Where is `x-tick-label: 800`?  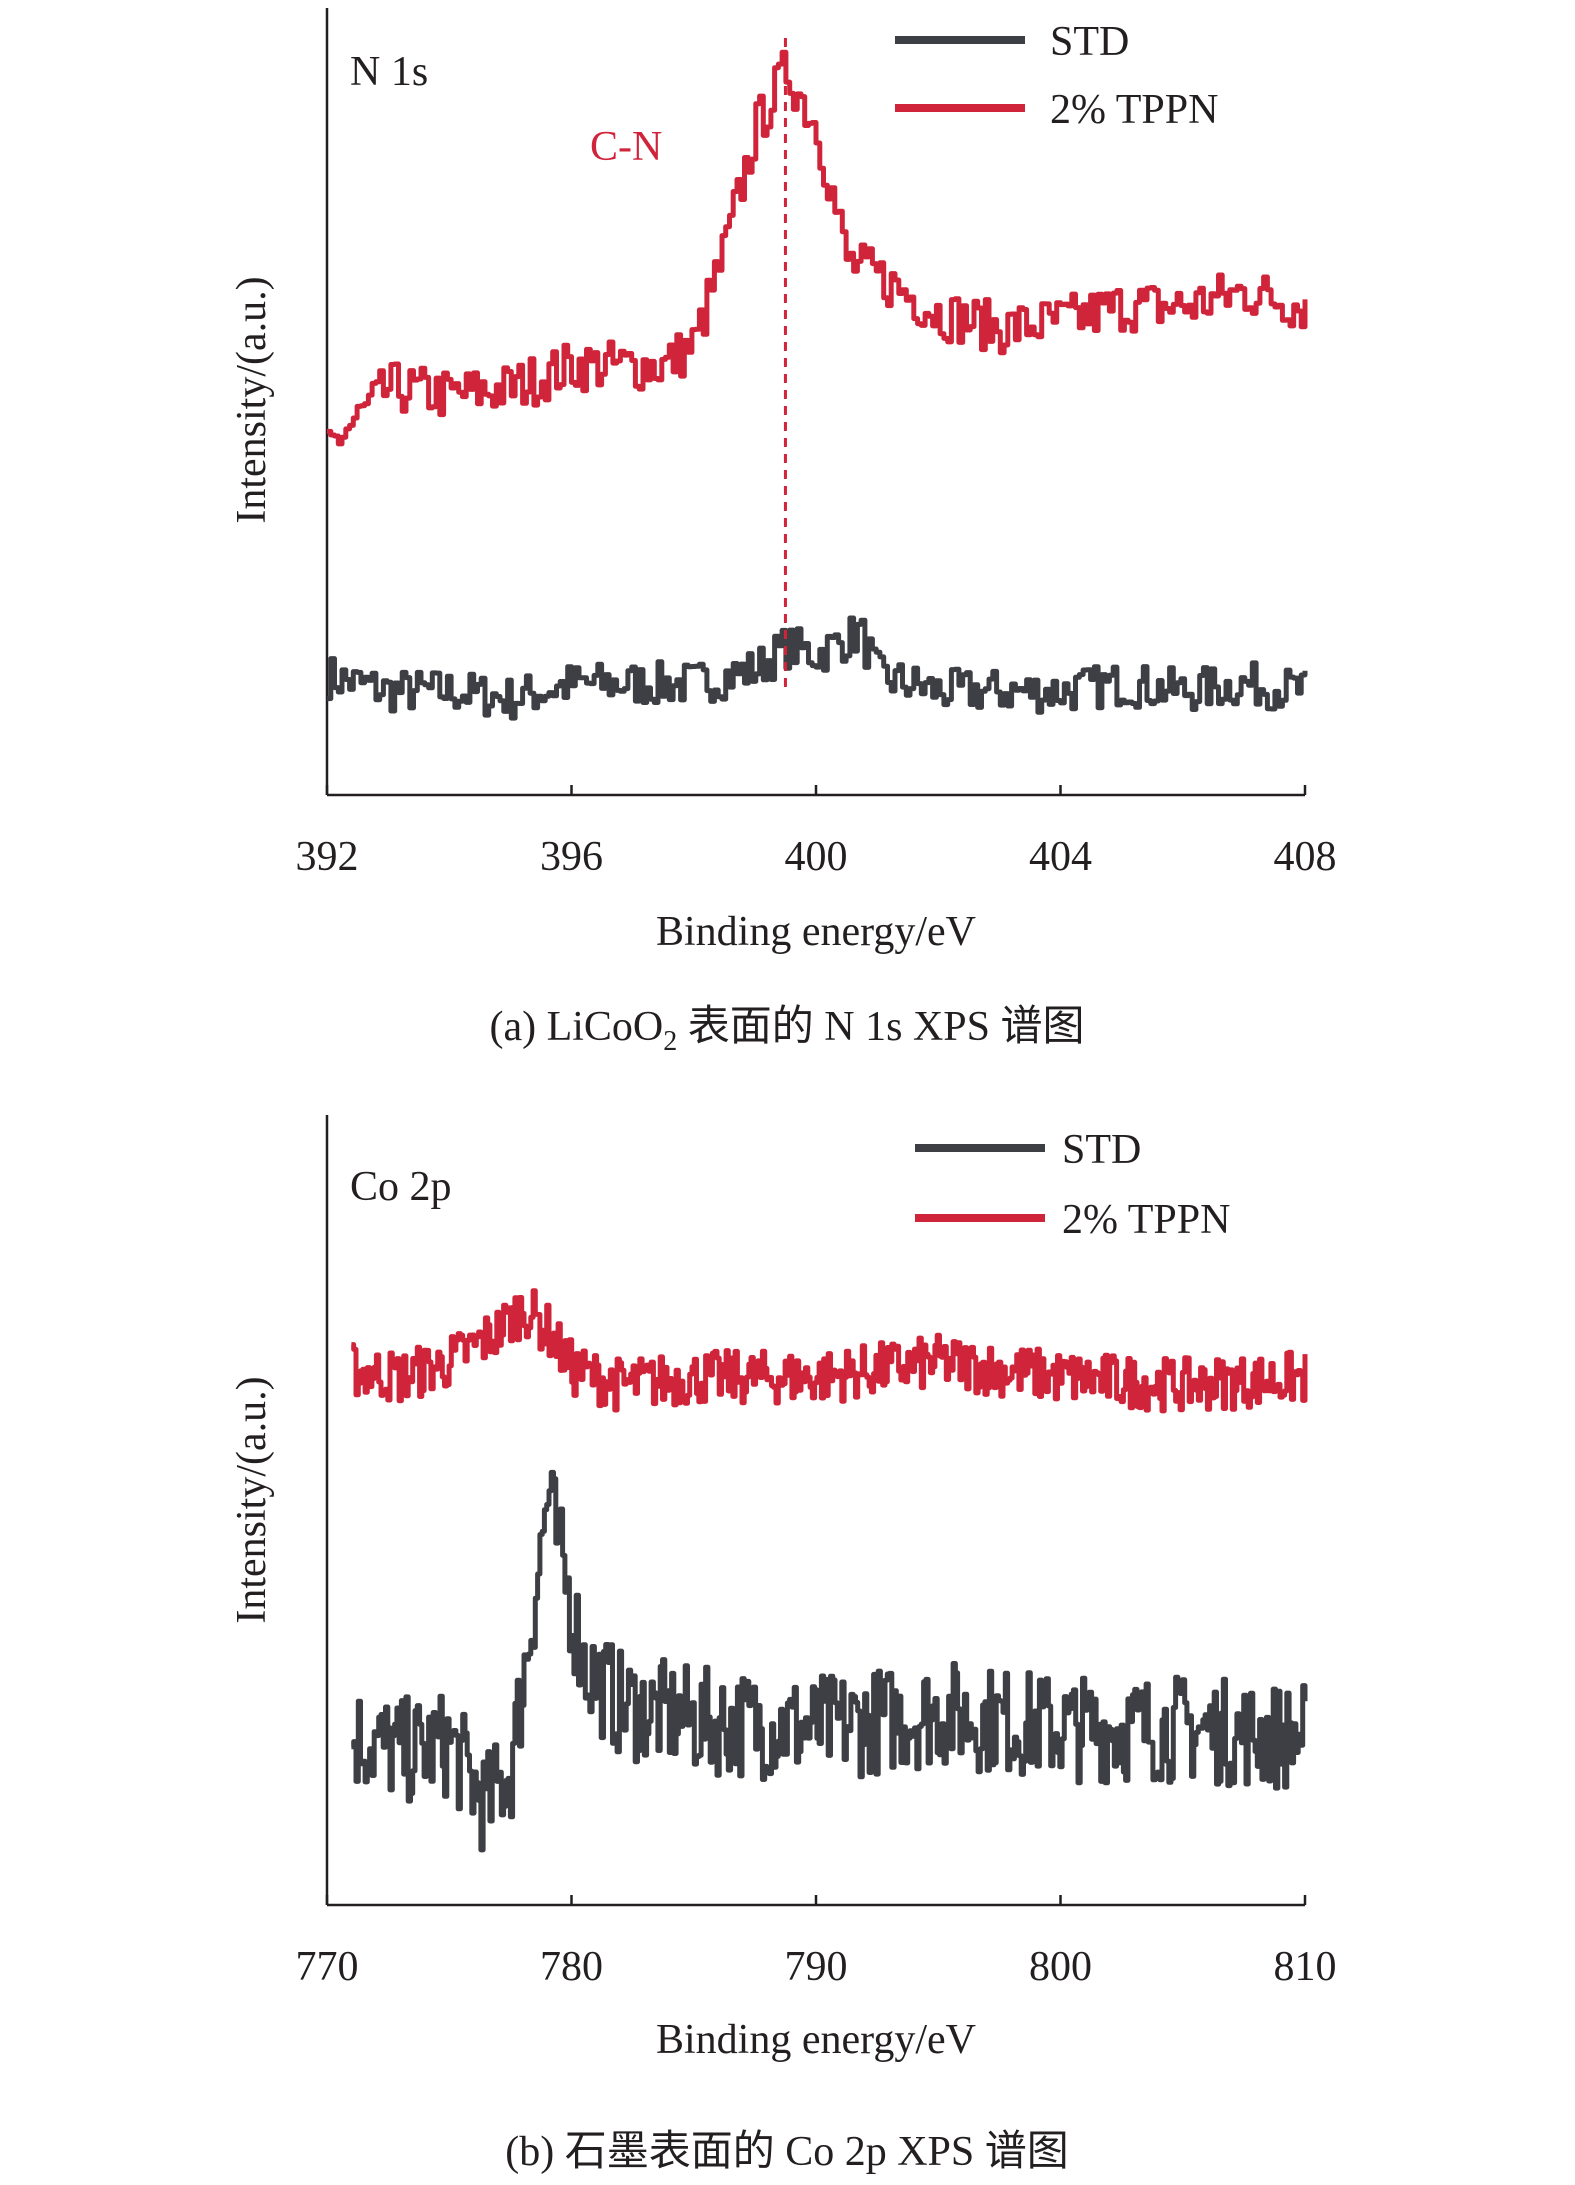 x-tick-label: 800 is located at coordinates (1060, 1967).